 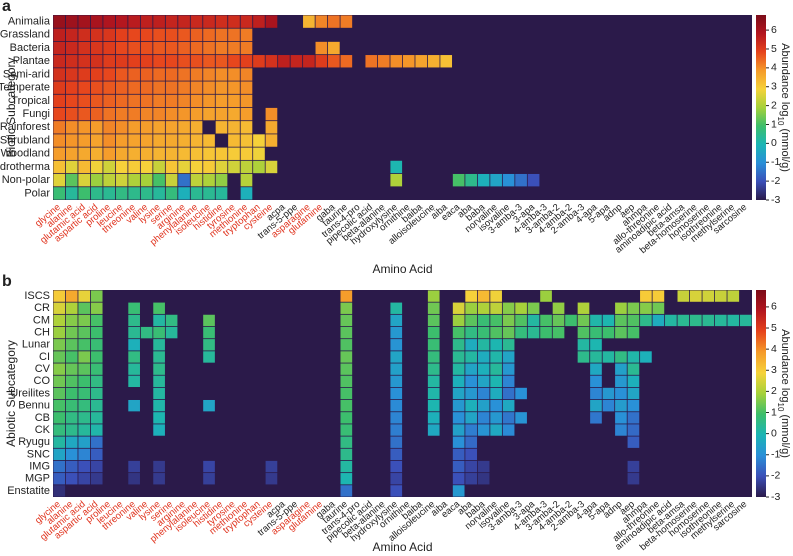 What do you see at coordinates (37, 193) in the screenshot?
I see `y-tick-label: Polar` at bounding box center [37, 193].